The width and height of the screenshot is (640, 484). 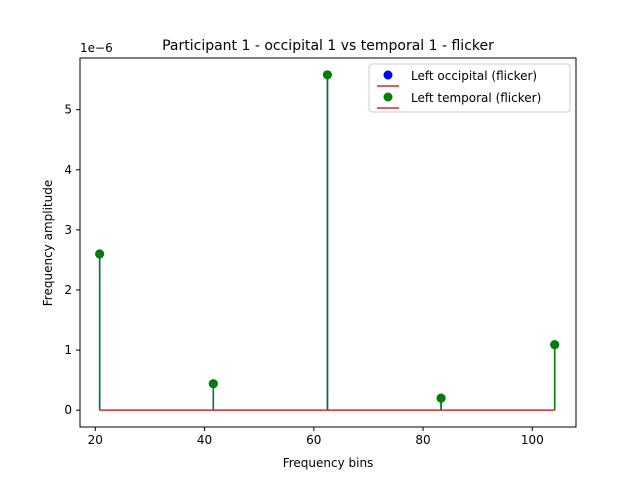 I want to click on y-tick-label-1: 1, so click(x=68, y=350).